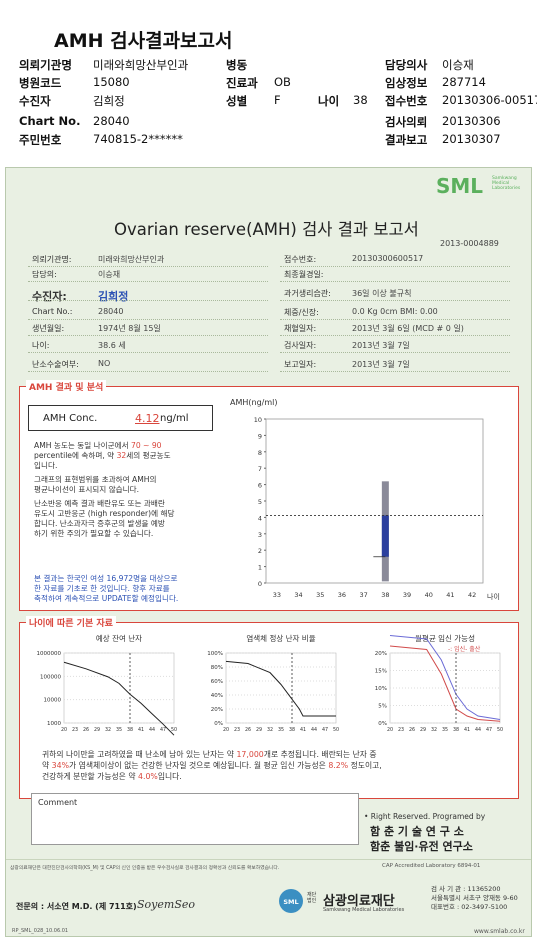 This screenshot has height=944, width=537. Describe the element at coordinates (364, 595) in the screenshot. I see `x-tick-label: 37` at that location.